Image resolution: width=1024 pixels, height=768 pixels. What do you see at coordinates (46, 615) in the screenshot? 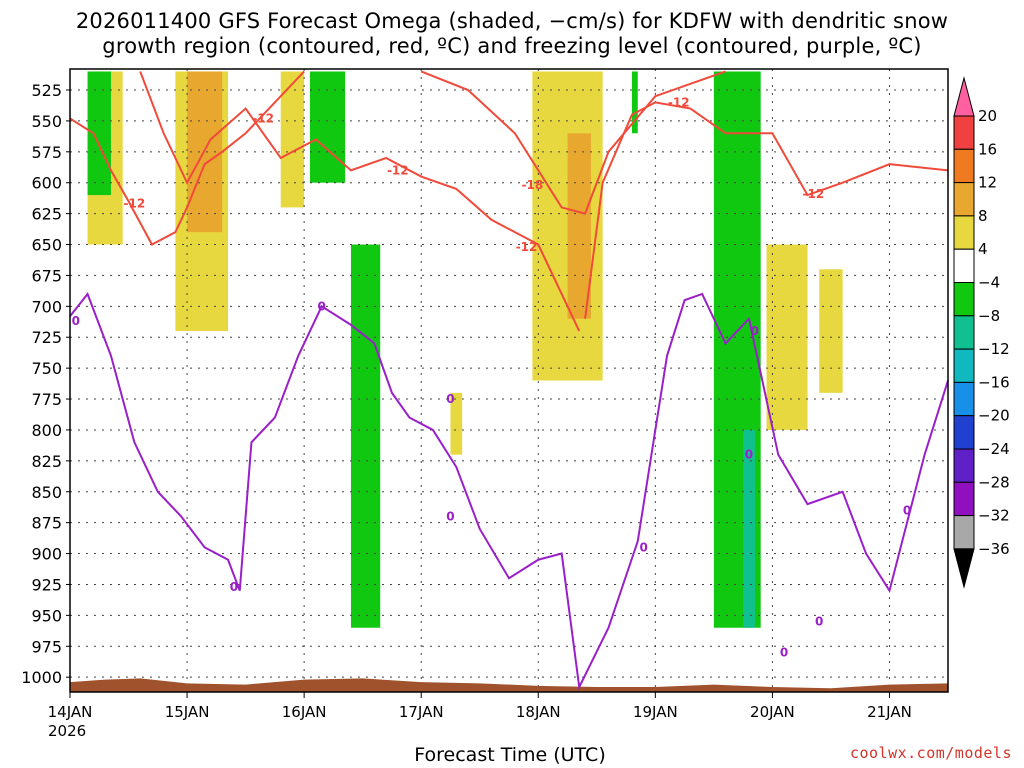
I see `y-tick-label-17: 950` at bounding box center [46, 615].